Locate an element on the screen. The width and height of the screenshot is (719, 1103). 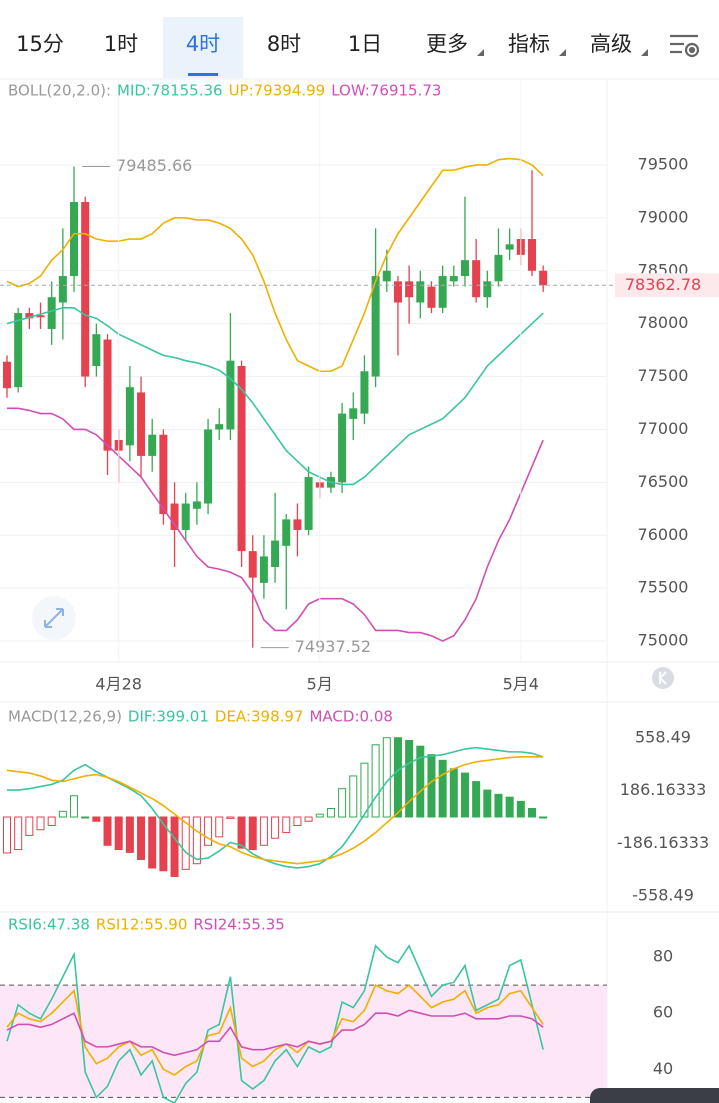
tab: 指标 is located at coordinates (537, 44).